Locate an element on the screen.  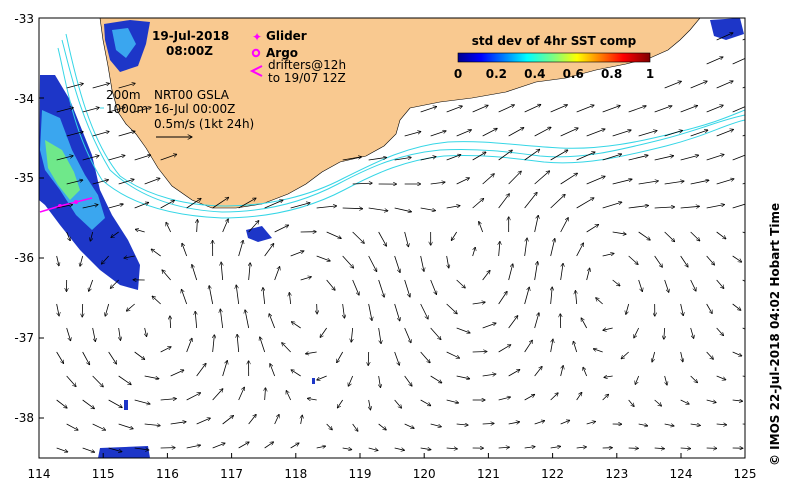
x-tick-115: 115 is located at coordinates (103, 474).